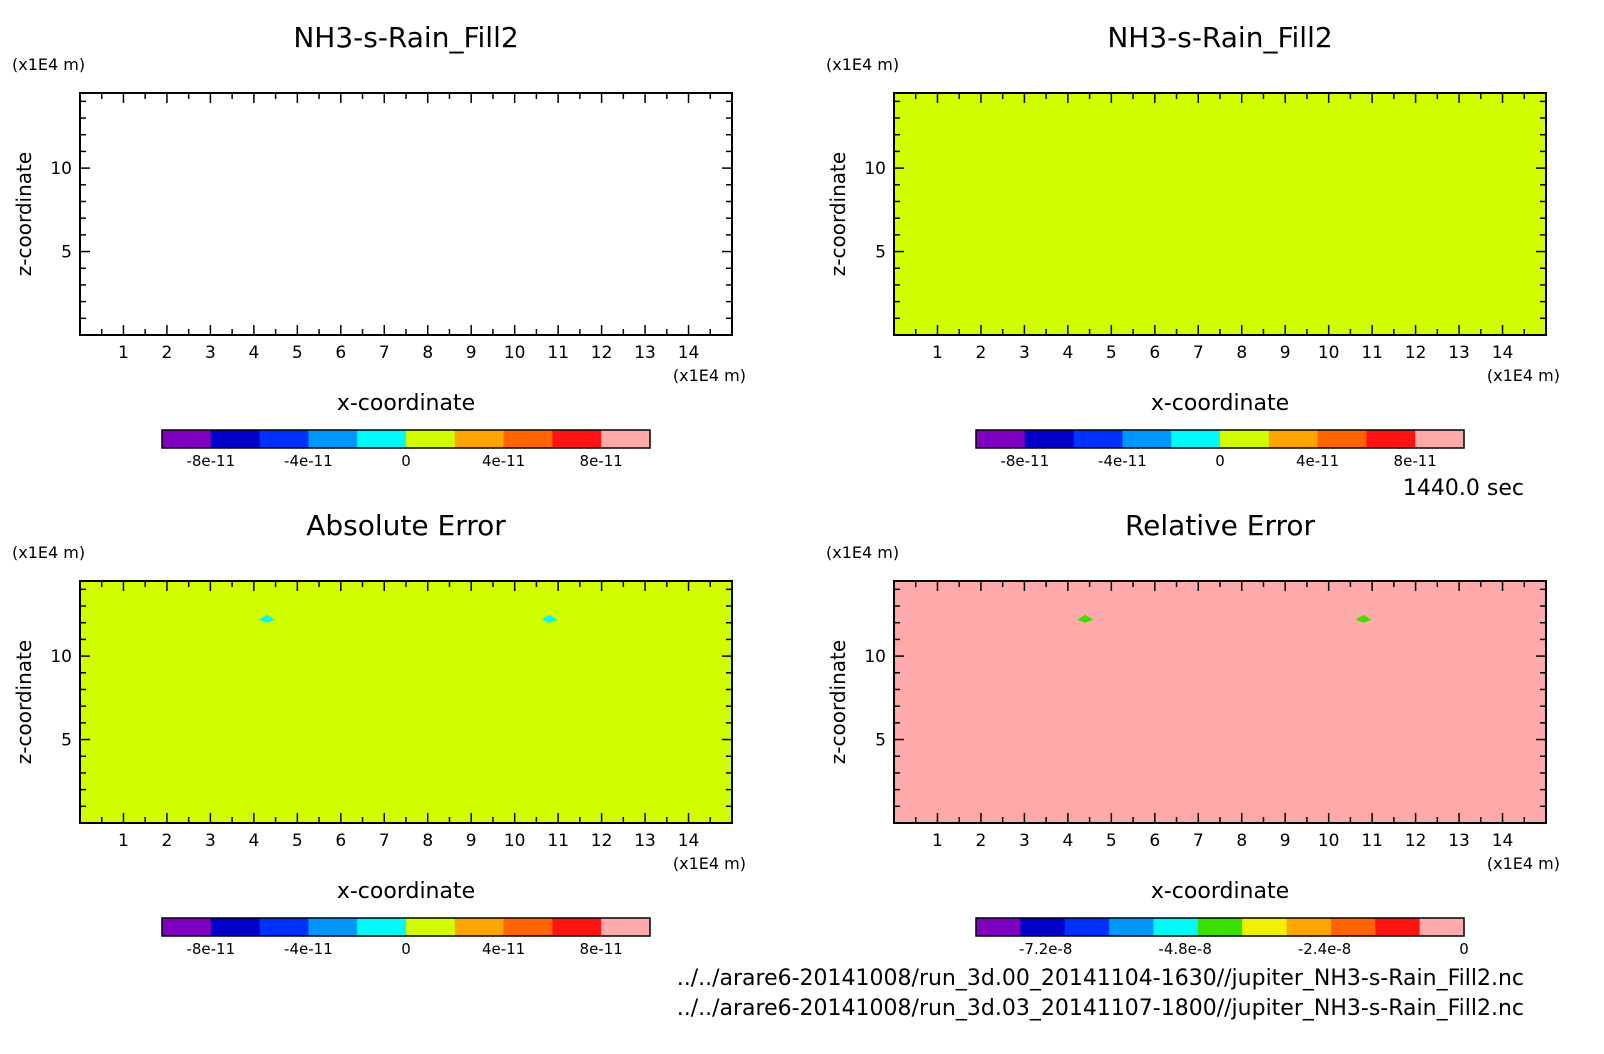 The height and width of the screenshot is (1054, 1604). I want to click on x-tick-label: 9, so click(471, 841).